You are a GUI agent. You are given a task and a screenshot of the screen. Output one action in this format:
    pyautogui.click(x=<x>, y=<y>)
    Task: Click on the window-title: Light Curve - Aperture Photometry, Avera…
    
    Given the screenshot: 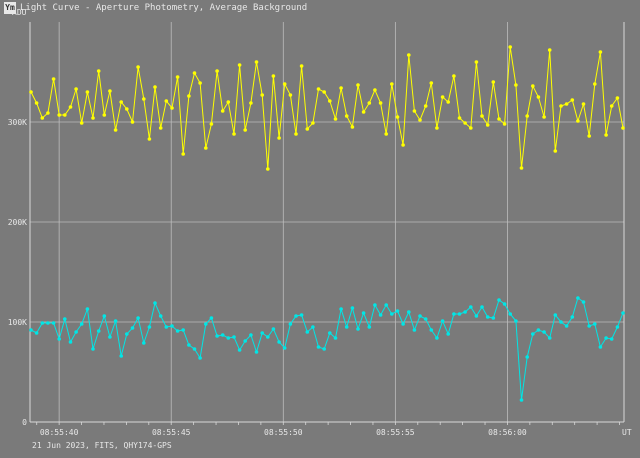 What is the action you would take?
    pyautogui.click(x=164, y=8)
    